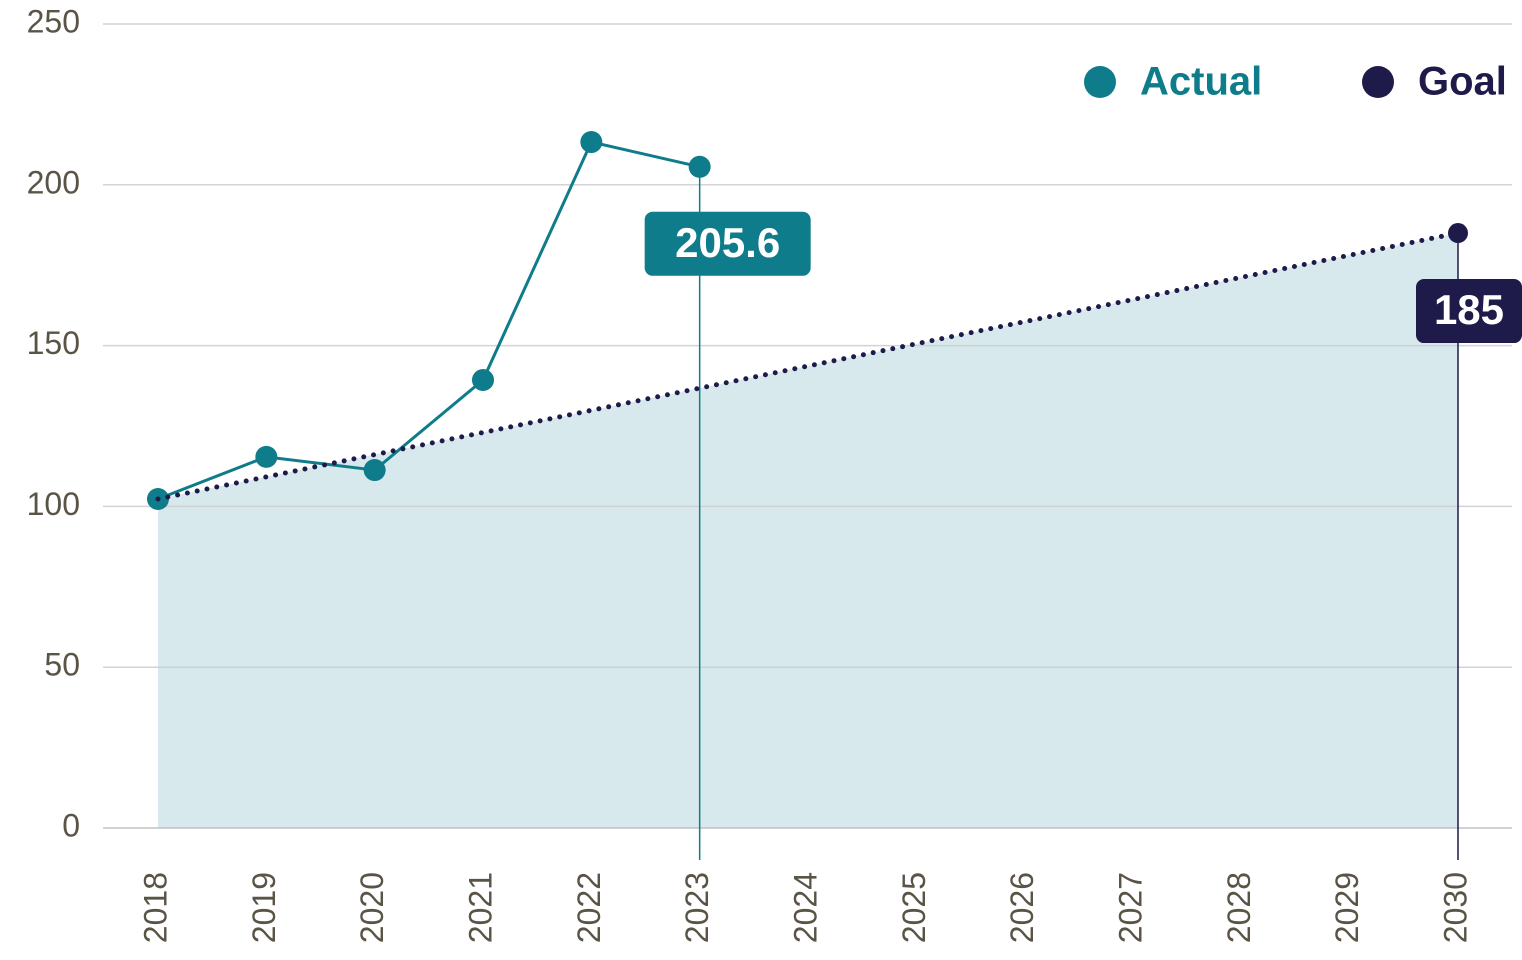  What do you see at coordinates (53, 182) in the screenshot?
I see `y-tick-label: 200` at bounding box center [53, 182].